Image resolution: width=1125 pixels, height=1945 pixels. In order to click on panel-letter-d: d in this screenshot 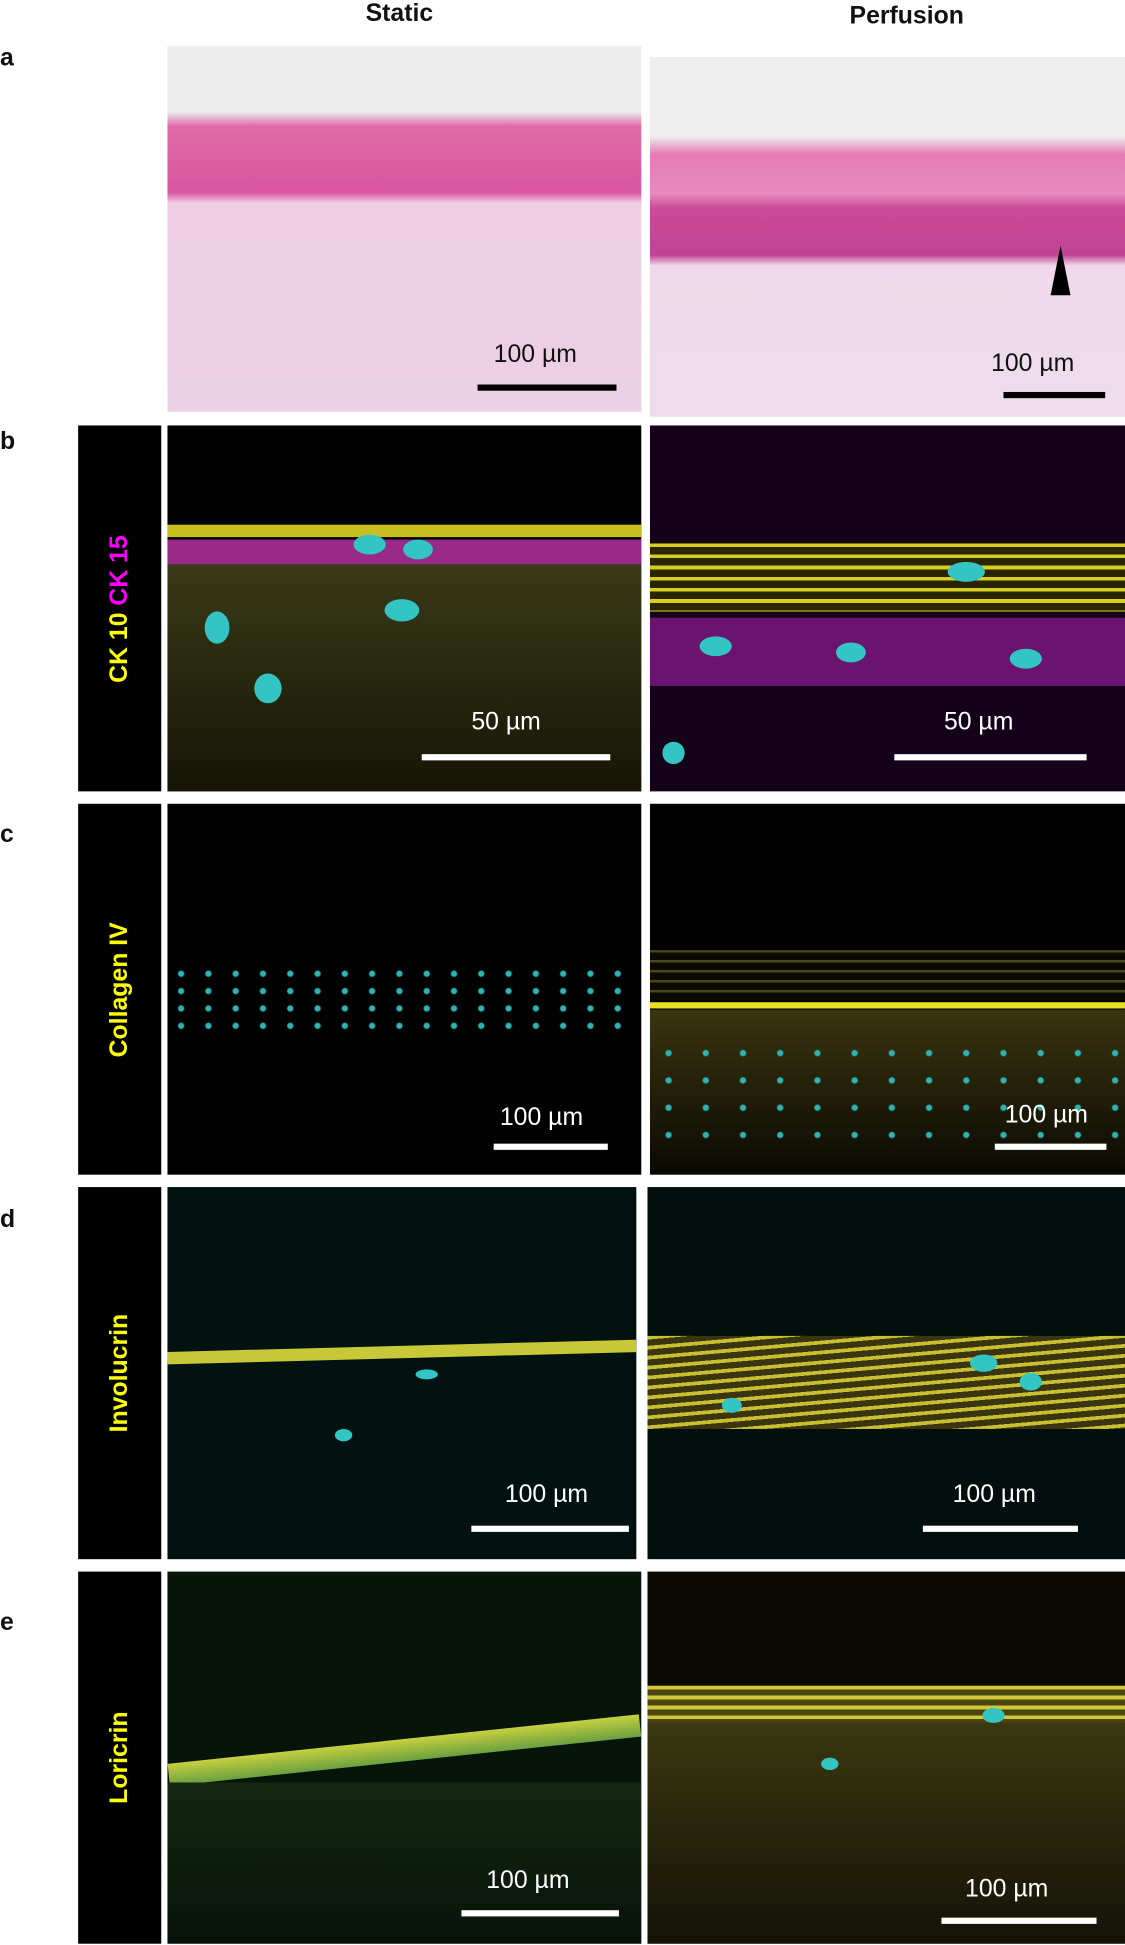, I will do `click(8, 1219)`.